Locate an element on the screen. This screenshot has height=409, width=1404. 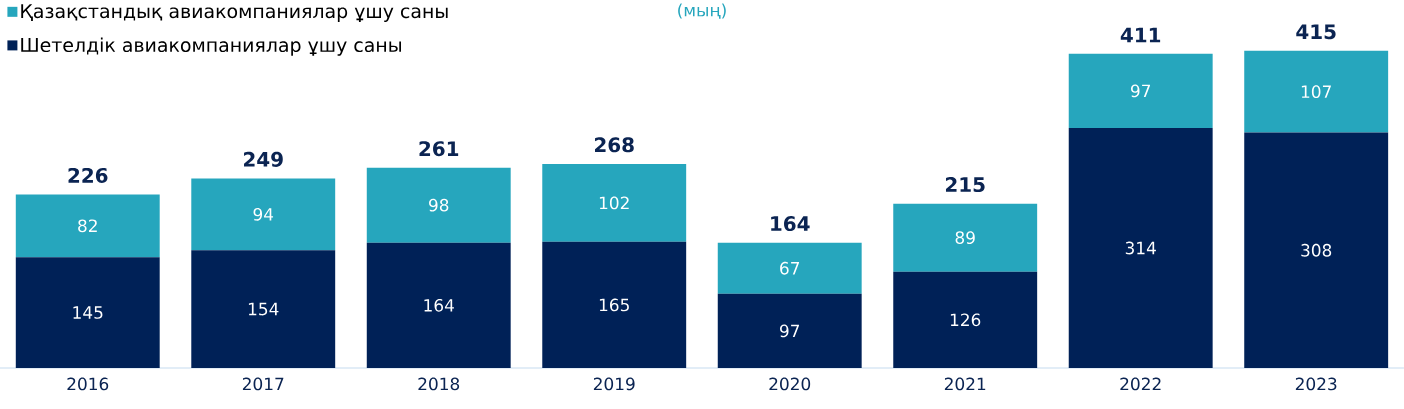
data-label: 314 is located at coordinates (1140, 248).